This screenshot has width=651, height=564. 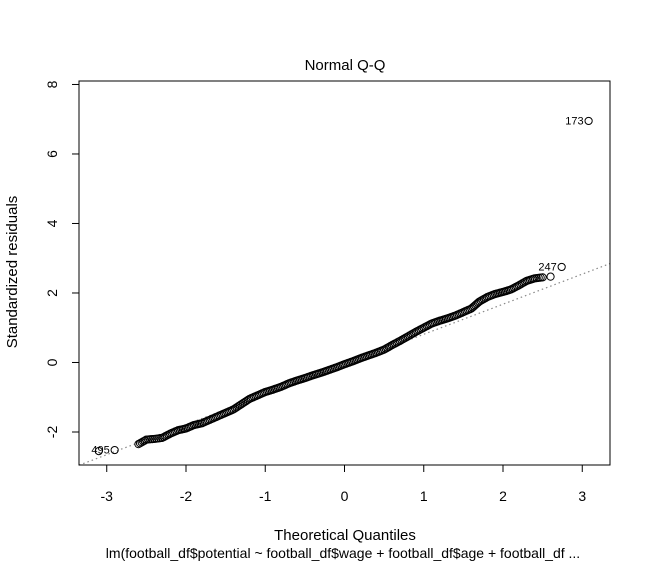 I want to click on y-tick-label: -2, so click(x=52, y=432).